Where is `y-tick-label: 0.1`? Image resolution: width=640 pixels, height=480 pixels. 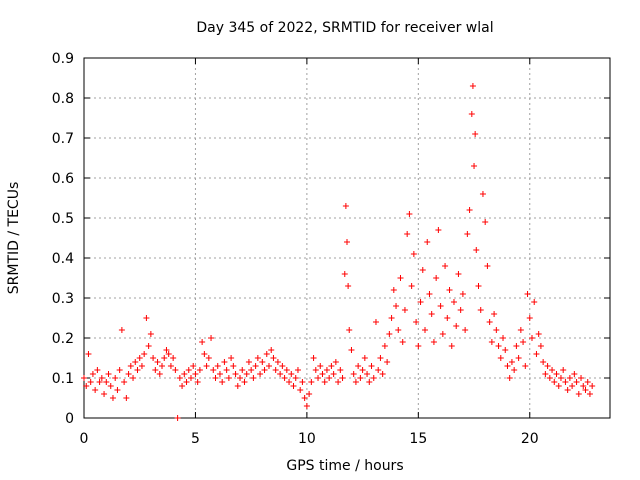
y-tick-label: 0.1 is located at coordinates (63, 379).